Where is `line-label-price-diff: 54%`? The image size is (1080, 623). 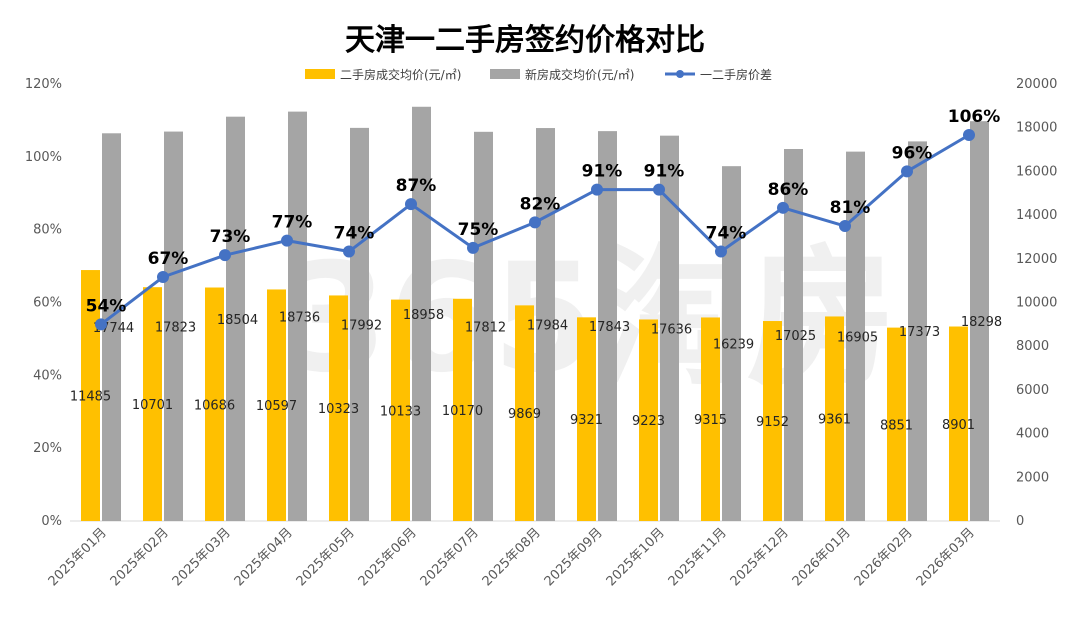 line-label-price-diff: 54% is located at coordinates (106, 306).